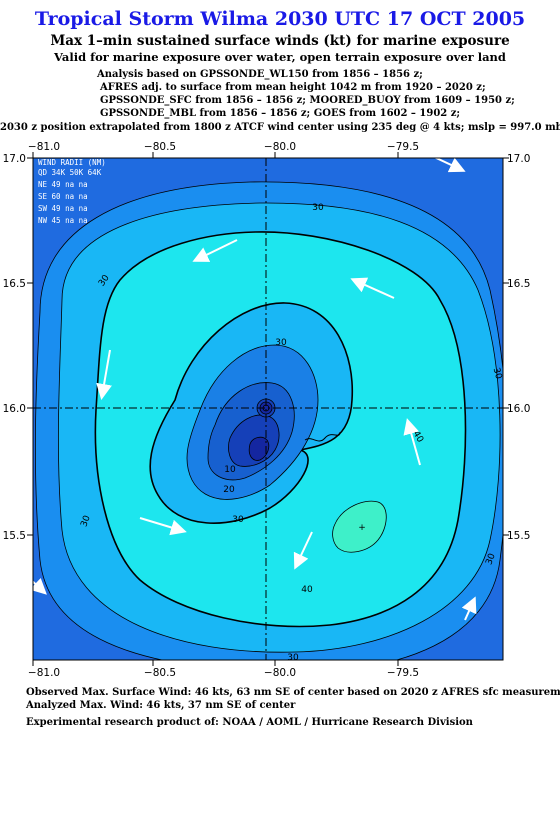  I want to click on y-tick-left: 15.5, so click(14, 536).